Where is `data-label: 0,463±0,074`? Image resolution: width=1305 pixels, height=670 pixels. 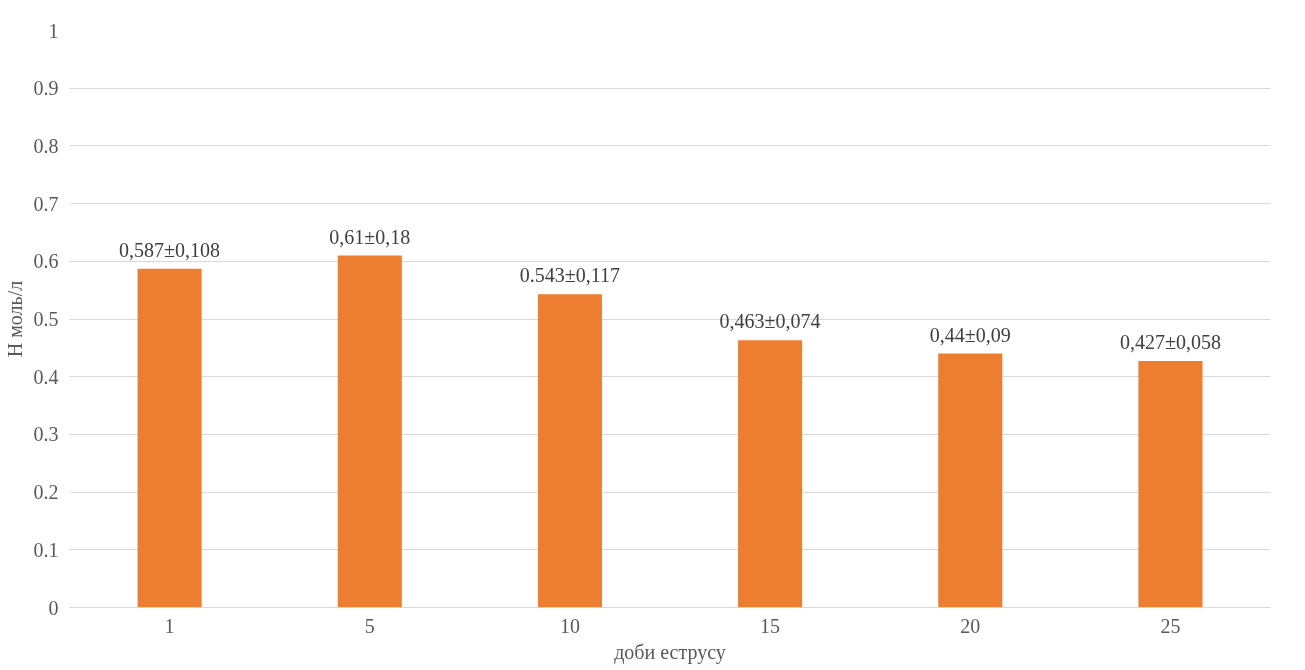
data-label: 0,463±0,074 is located at coordinates (770, 321).